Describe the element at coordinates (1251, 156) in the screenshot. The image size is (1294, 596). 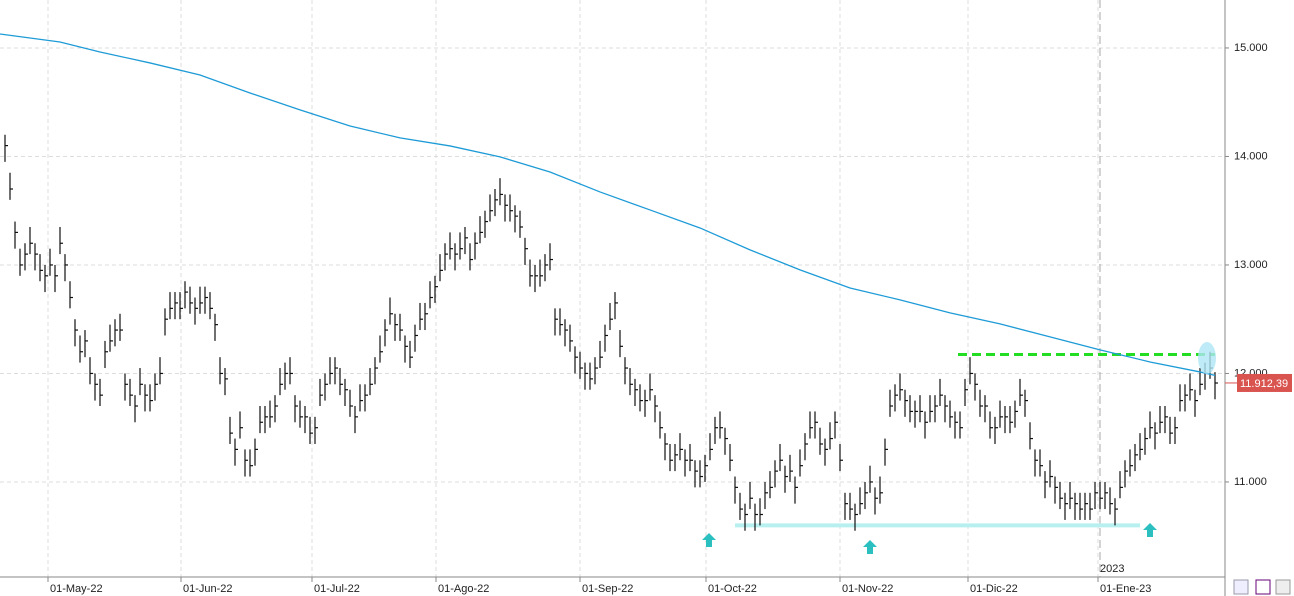
I see `y-tick-label: 14.000` at that location.